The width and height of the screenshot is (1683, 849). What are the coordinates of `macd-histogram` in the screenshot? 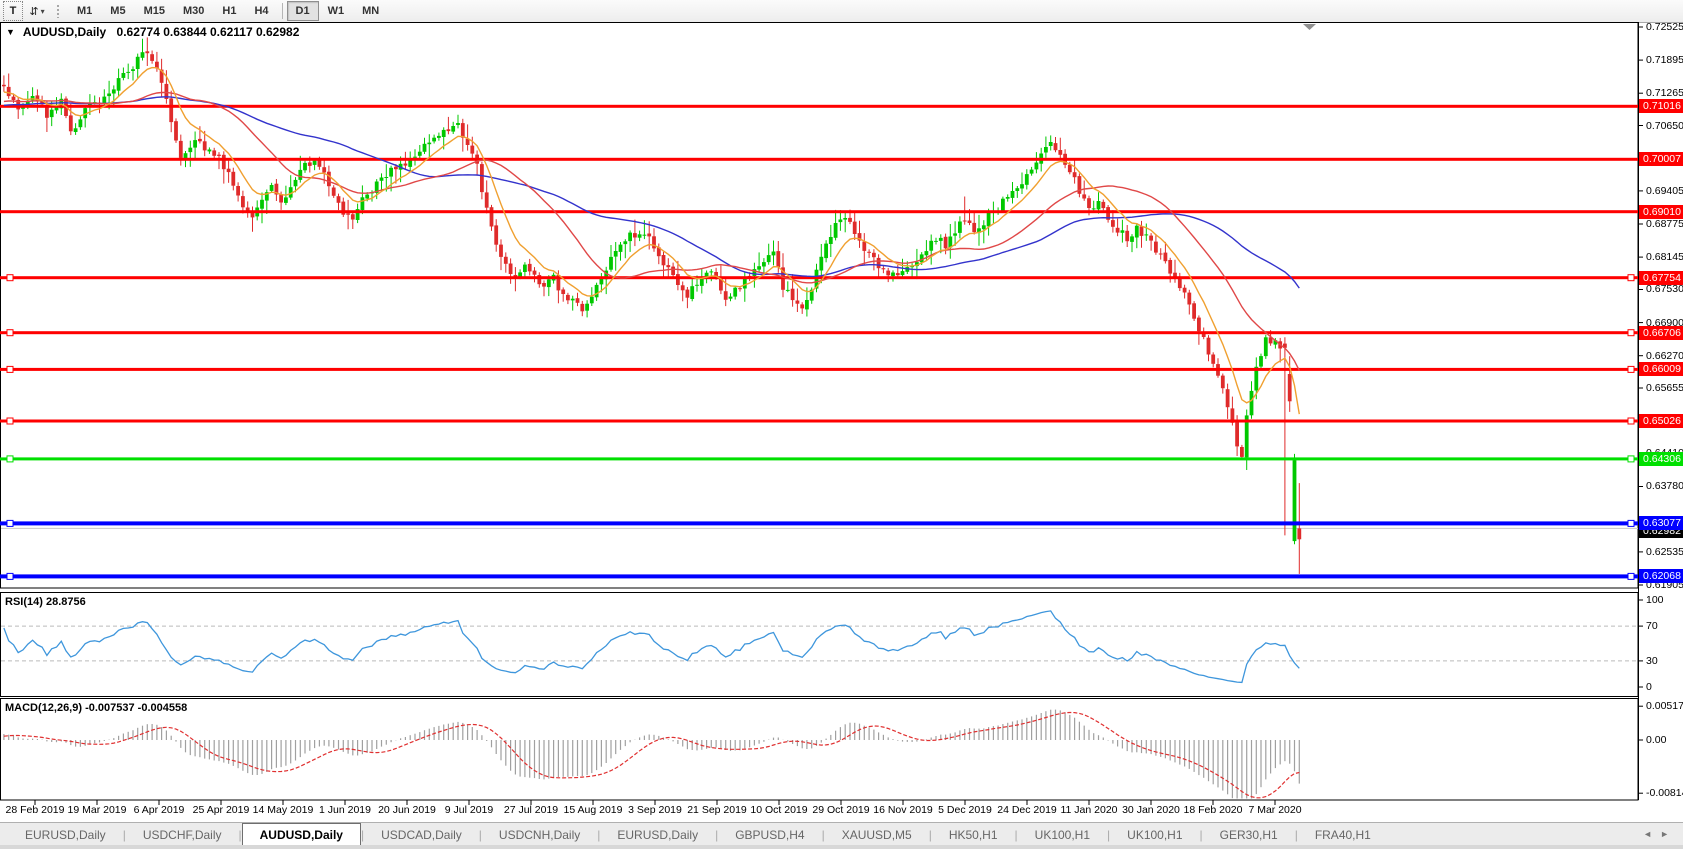 It's located at (651, 754).